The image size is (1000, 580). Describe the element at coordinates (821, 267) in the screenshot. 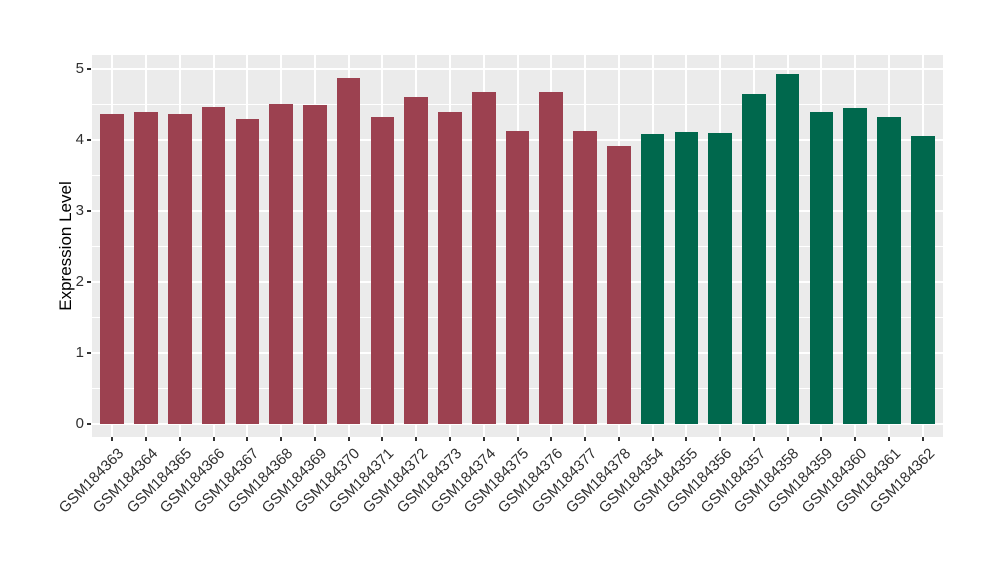

I see `bar-GSM184359` at that location.